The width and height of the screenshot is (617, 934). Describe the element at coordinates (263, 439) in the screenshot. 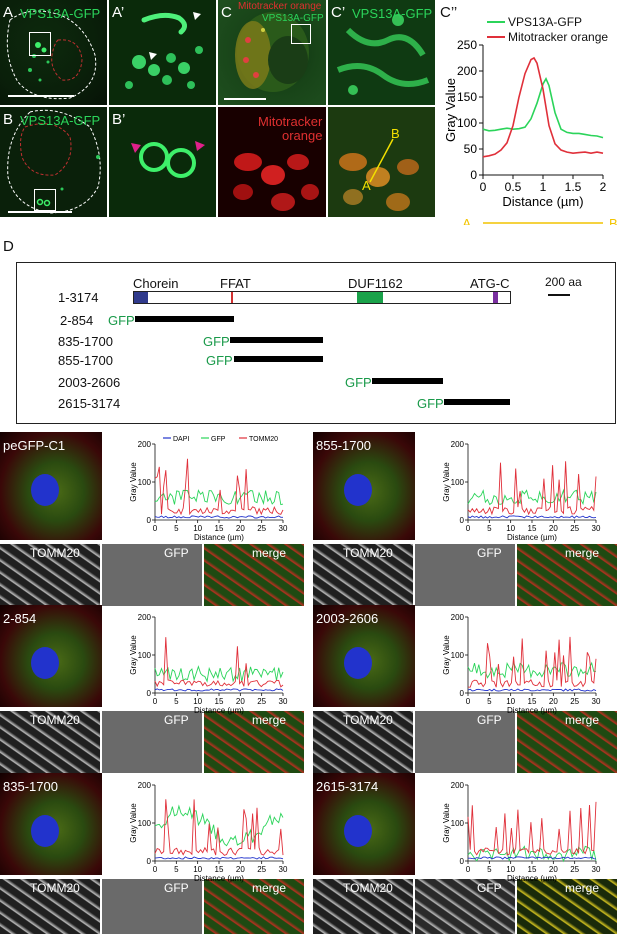

I see `legend-label: TOMM20` at that location.